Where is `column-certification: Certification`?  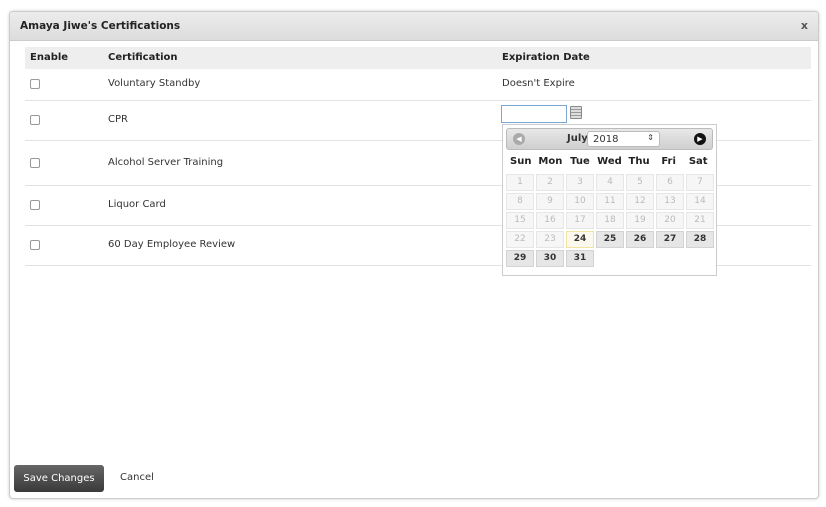
column-certification: Certification is located at coordinates (143, 57).